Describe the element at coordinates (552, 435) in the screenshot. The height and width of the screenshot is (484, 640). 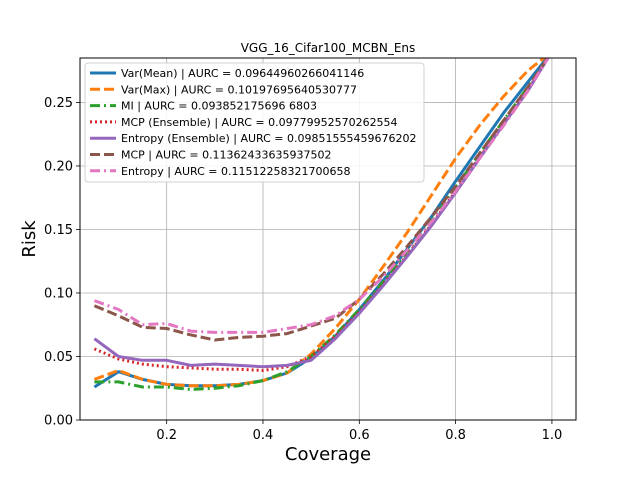
I see `x-tick-label: 1.0` at that location.